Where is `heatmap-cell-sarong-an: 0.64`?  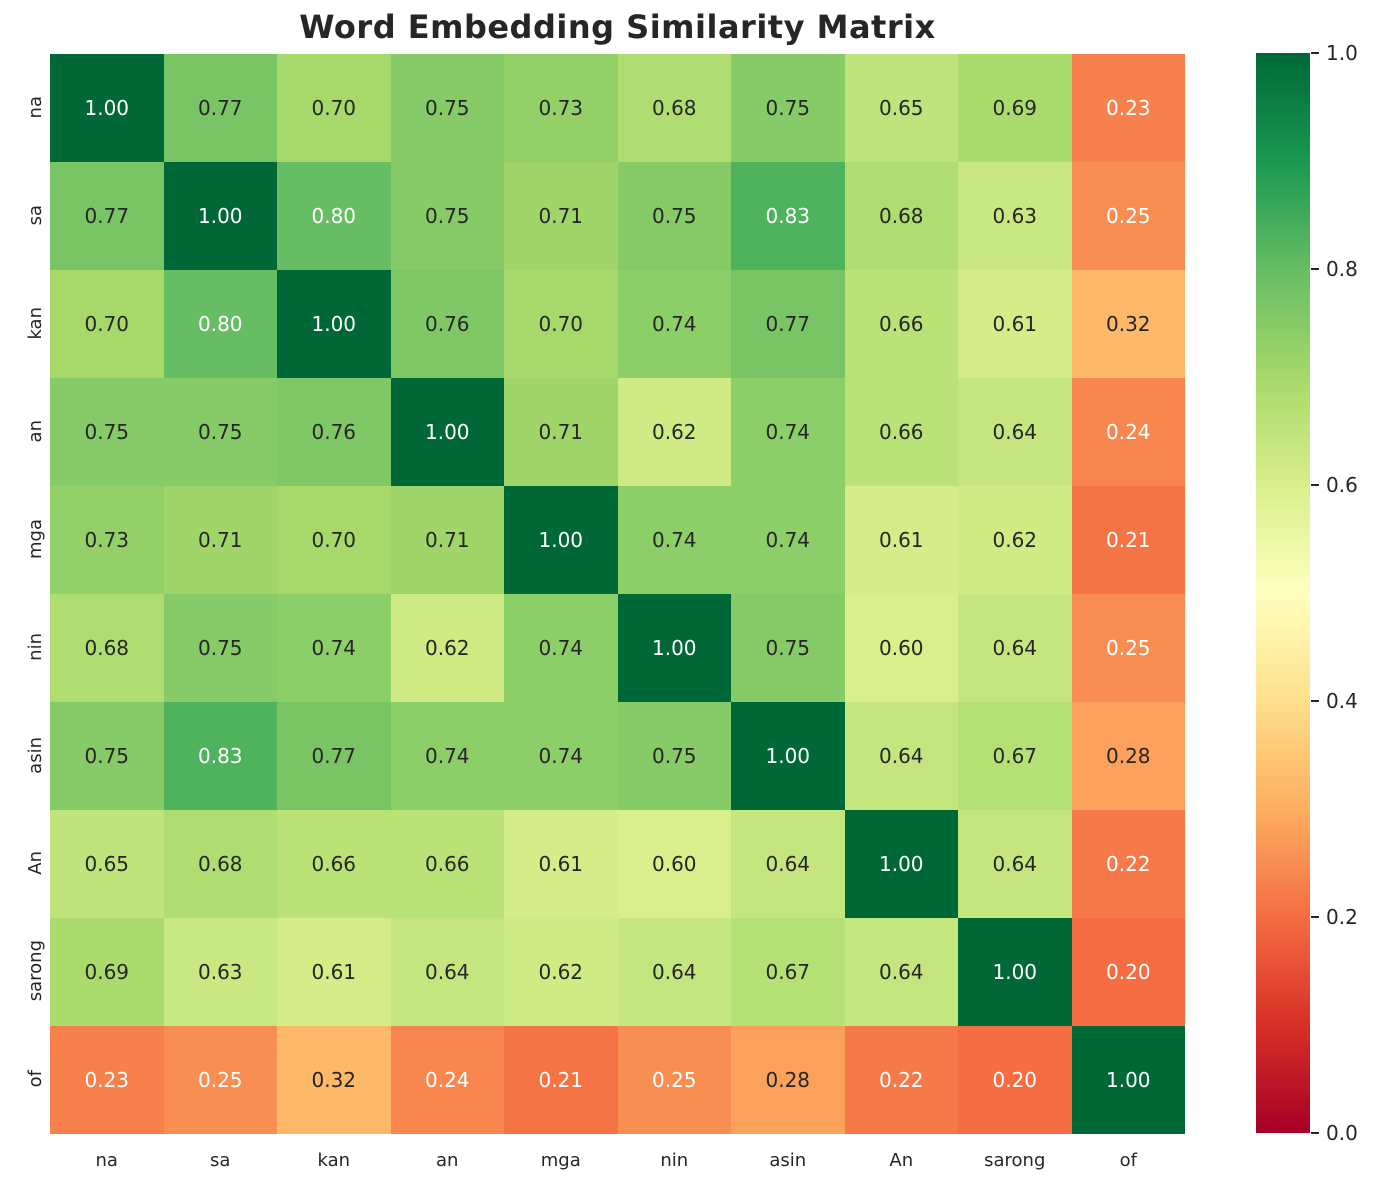 heatmap-cell-sarong-an: 0.64 is located at coordinates (447, 972).